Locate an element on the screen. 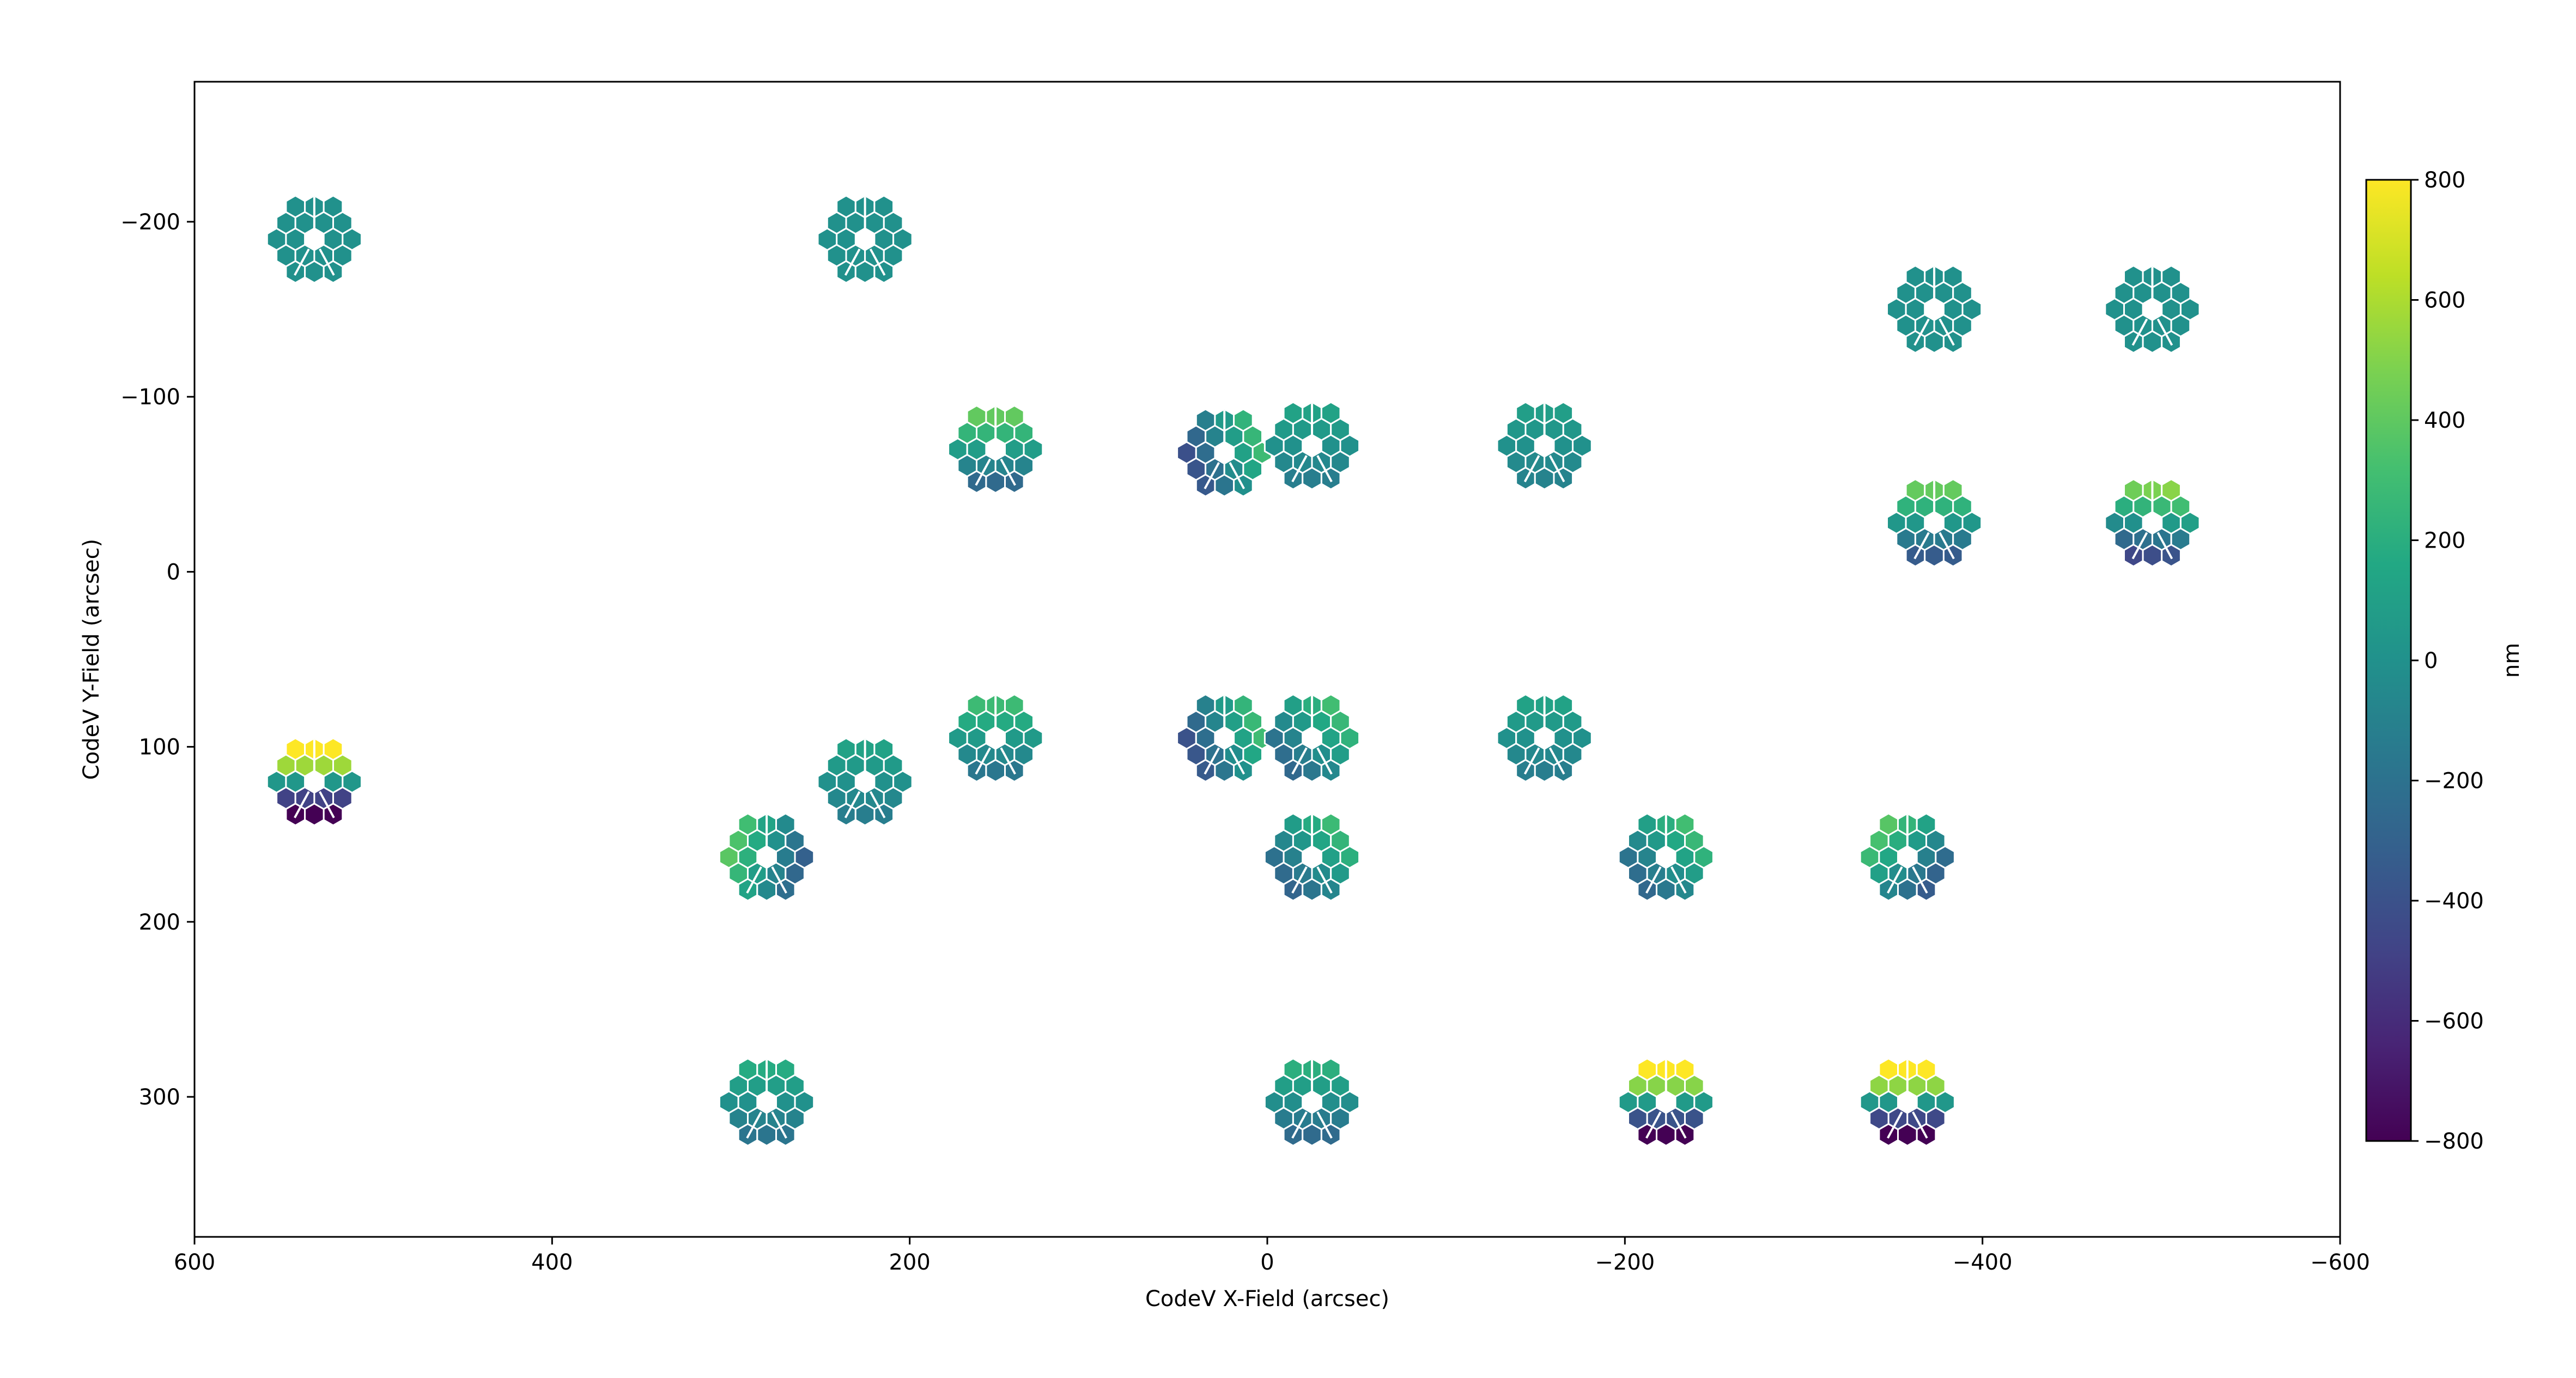  y-tick-label: −200 is located at coordinates (150, 222).